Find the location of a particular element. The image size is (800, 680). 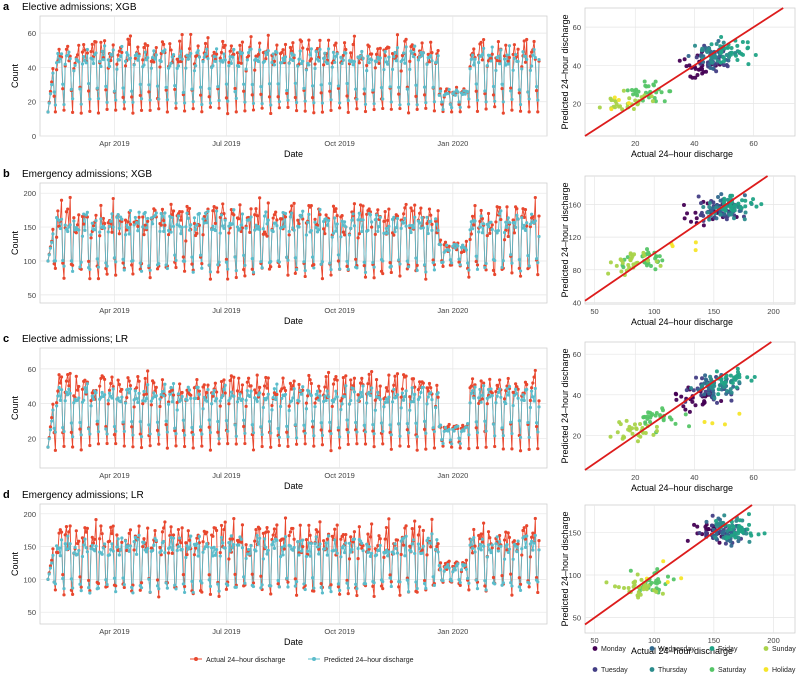

y-tick-label: 160 is located at coordinates (574, 205).